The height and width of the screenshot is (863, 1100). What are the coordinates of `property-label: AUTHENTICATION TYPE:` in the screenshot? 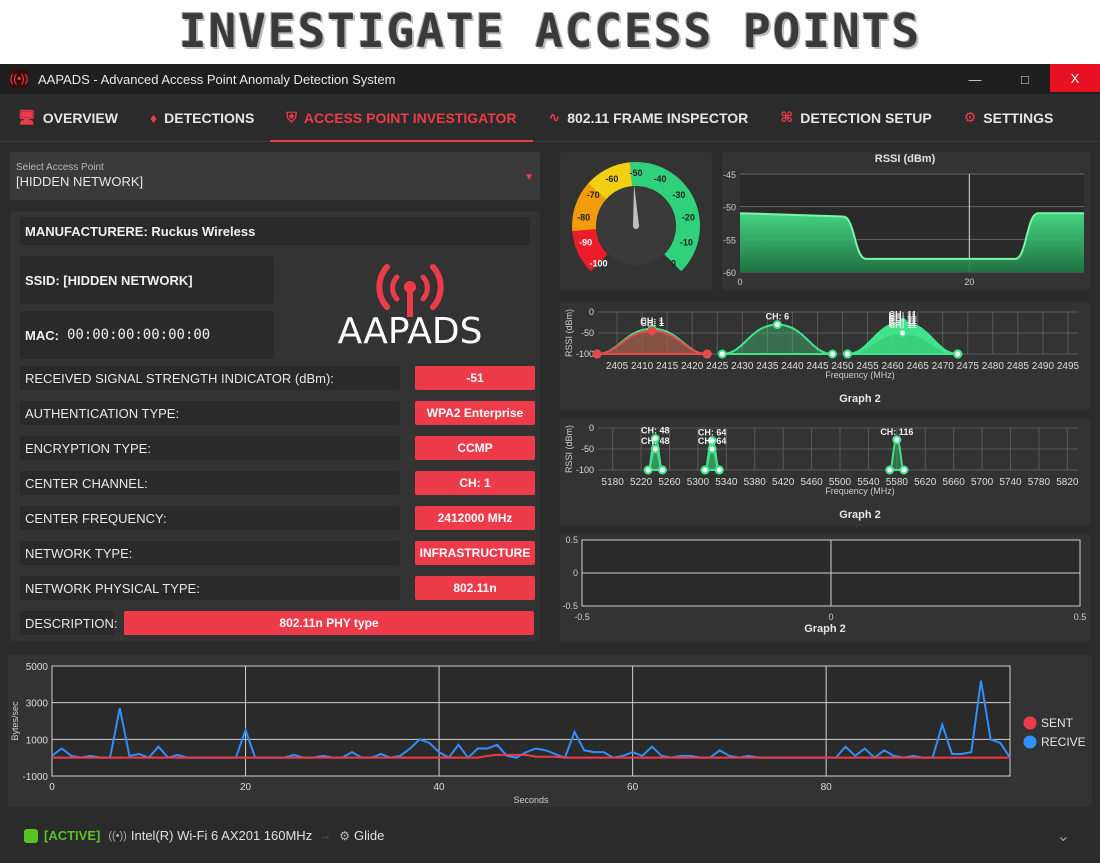 It's located at (210, 413).